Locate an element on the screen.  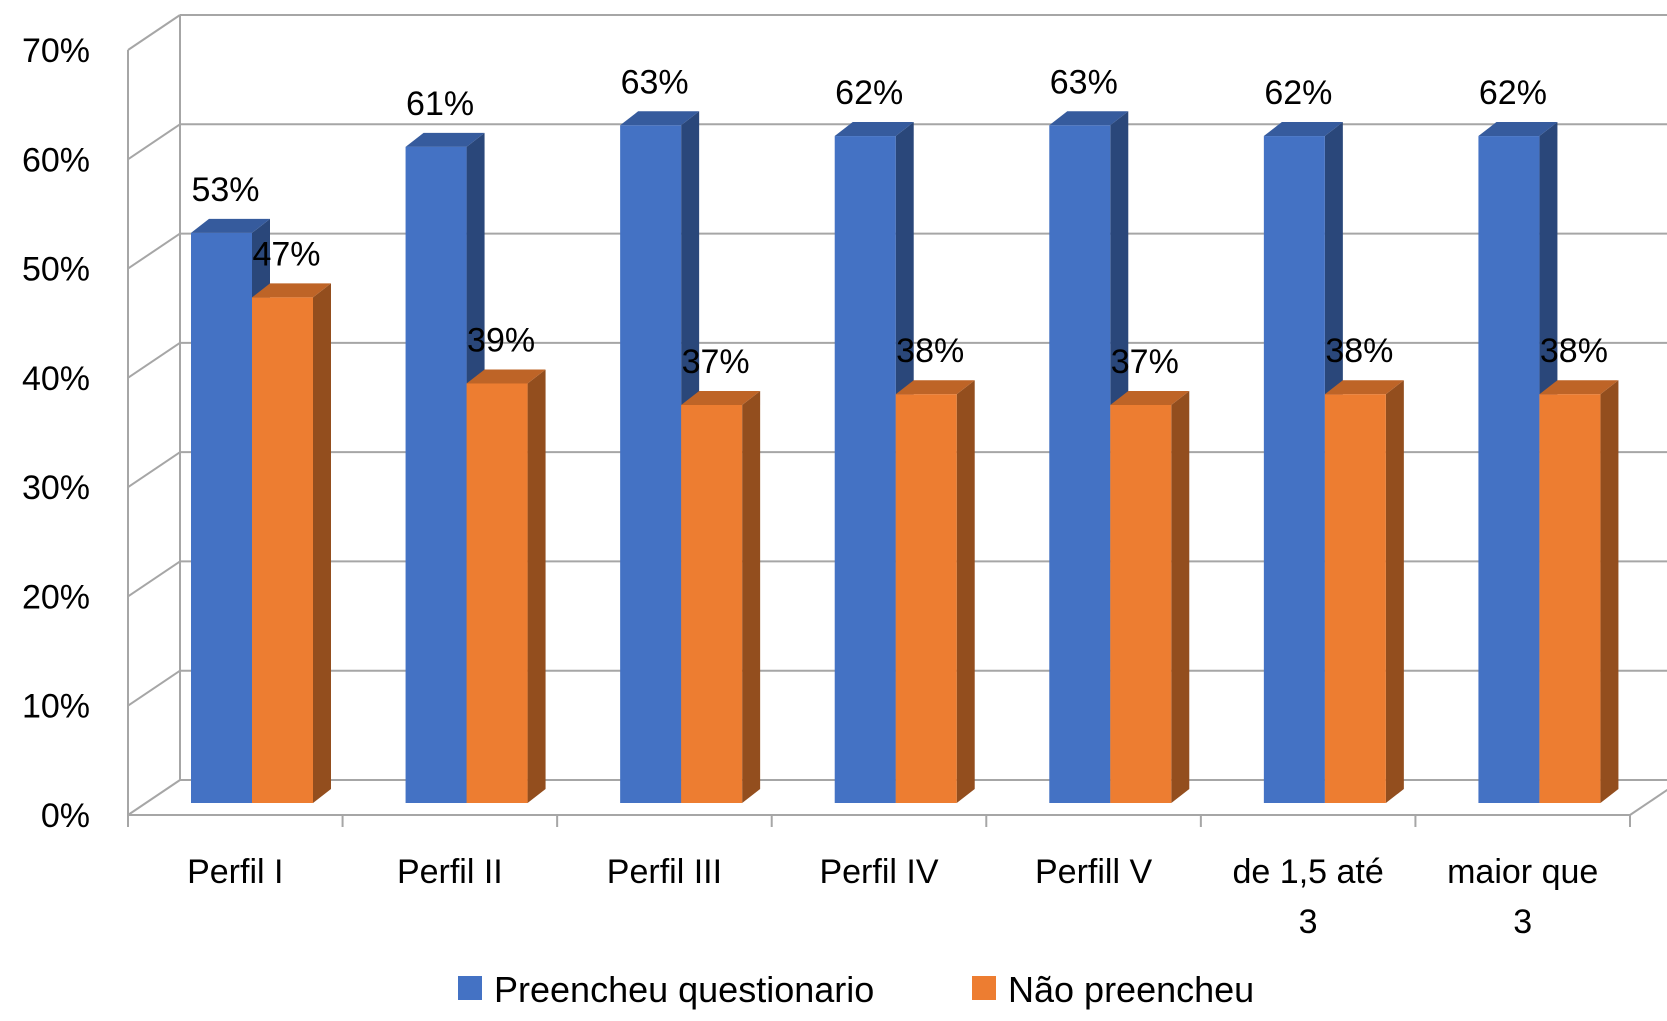
x-tick-label: de 1,5 até 3 is located at coordinates (1308, 897).